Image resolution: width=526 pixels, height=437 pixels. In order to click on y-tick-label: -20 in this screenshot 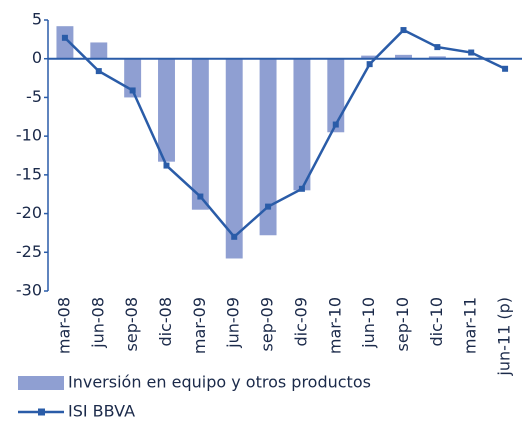, I will do `click(29, 212)`.